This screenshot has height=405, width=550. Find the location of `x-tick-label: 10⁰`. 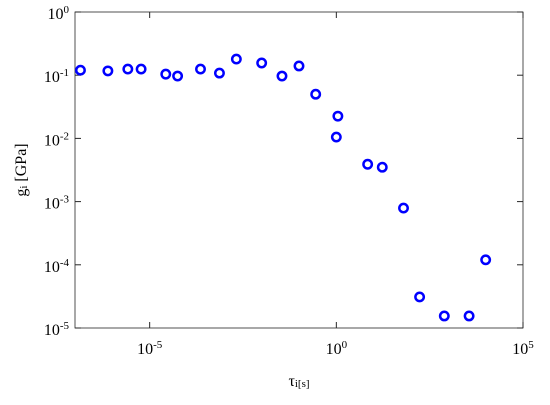

x-tick-label: 10⁰ is located at coordinates (337, 348).